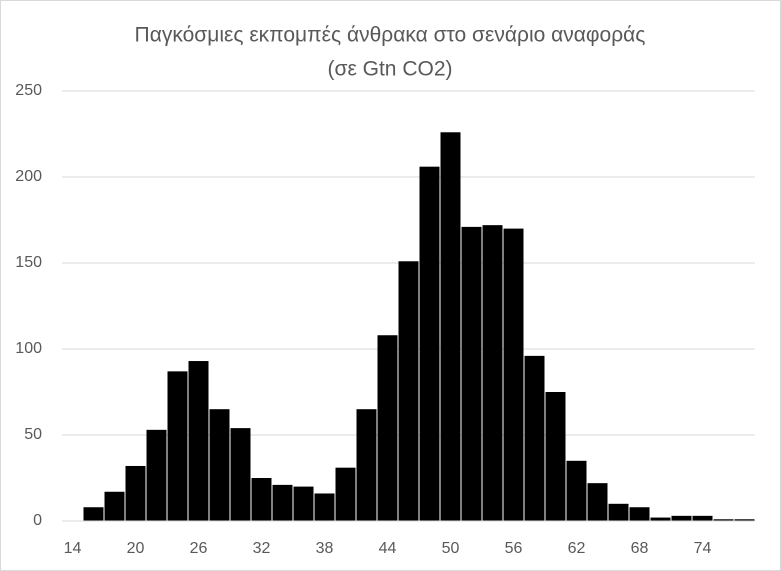 The image size is (781, 571). I want to click on y-tick-label: 100, so click(28, 348).